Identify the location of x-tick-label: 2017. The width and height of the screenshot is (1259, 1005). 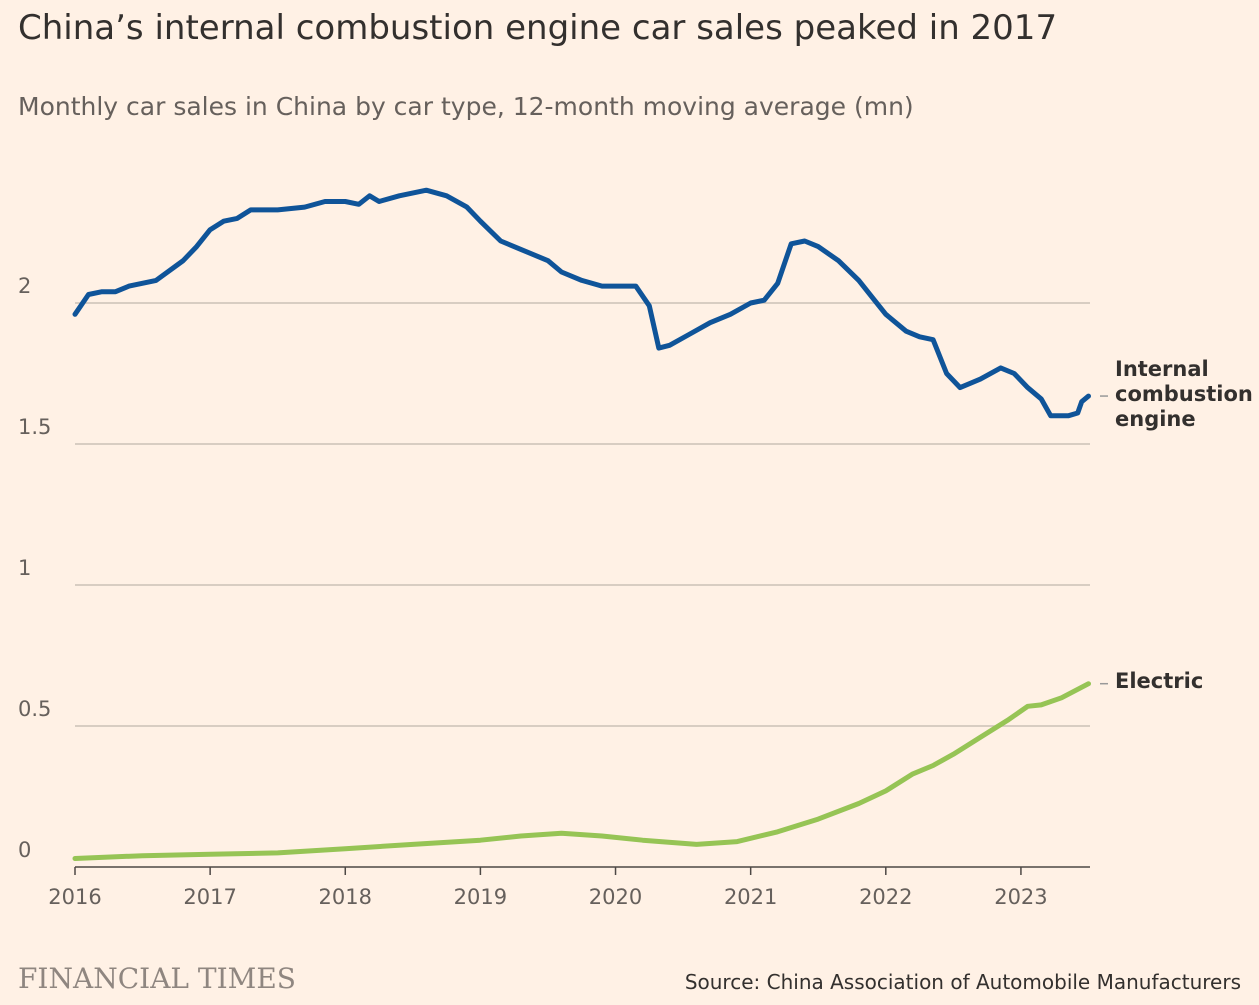
(209, 897).